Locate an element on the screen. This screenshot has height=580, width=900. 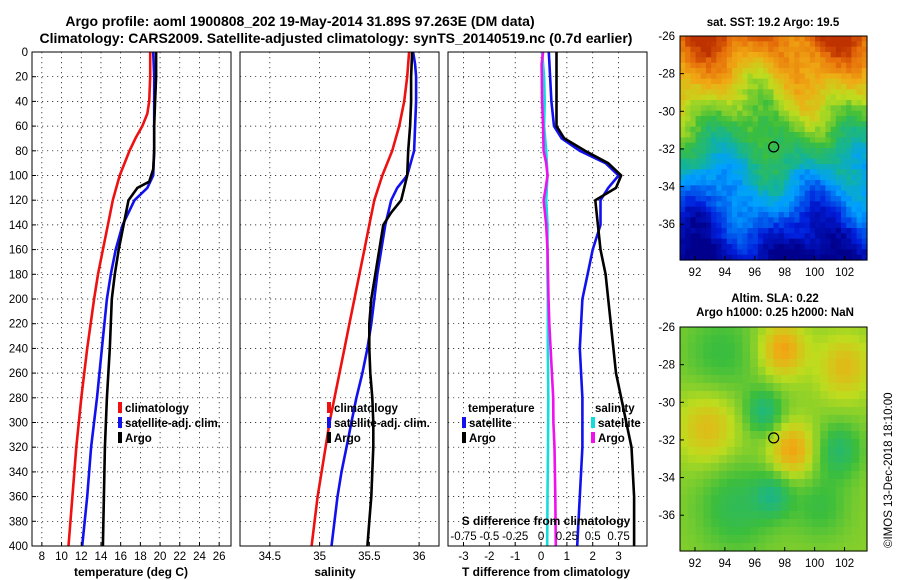
x-tick-label: 35 is located at coordinates (319, 557).